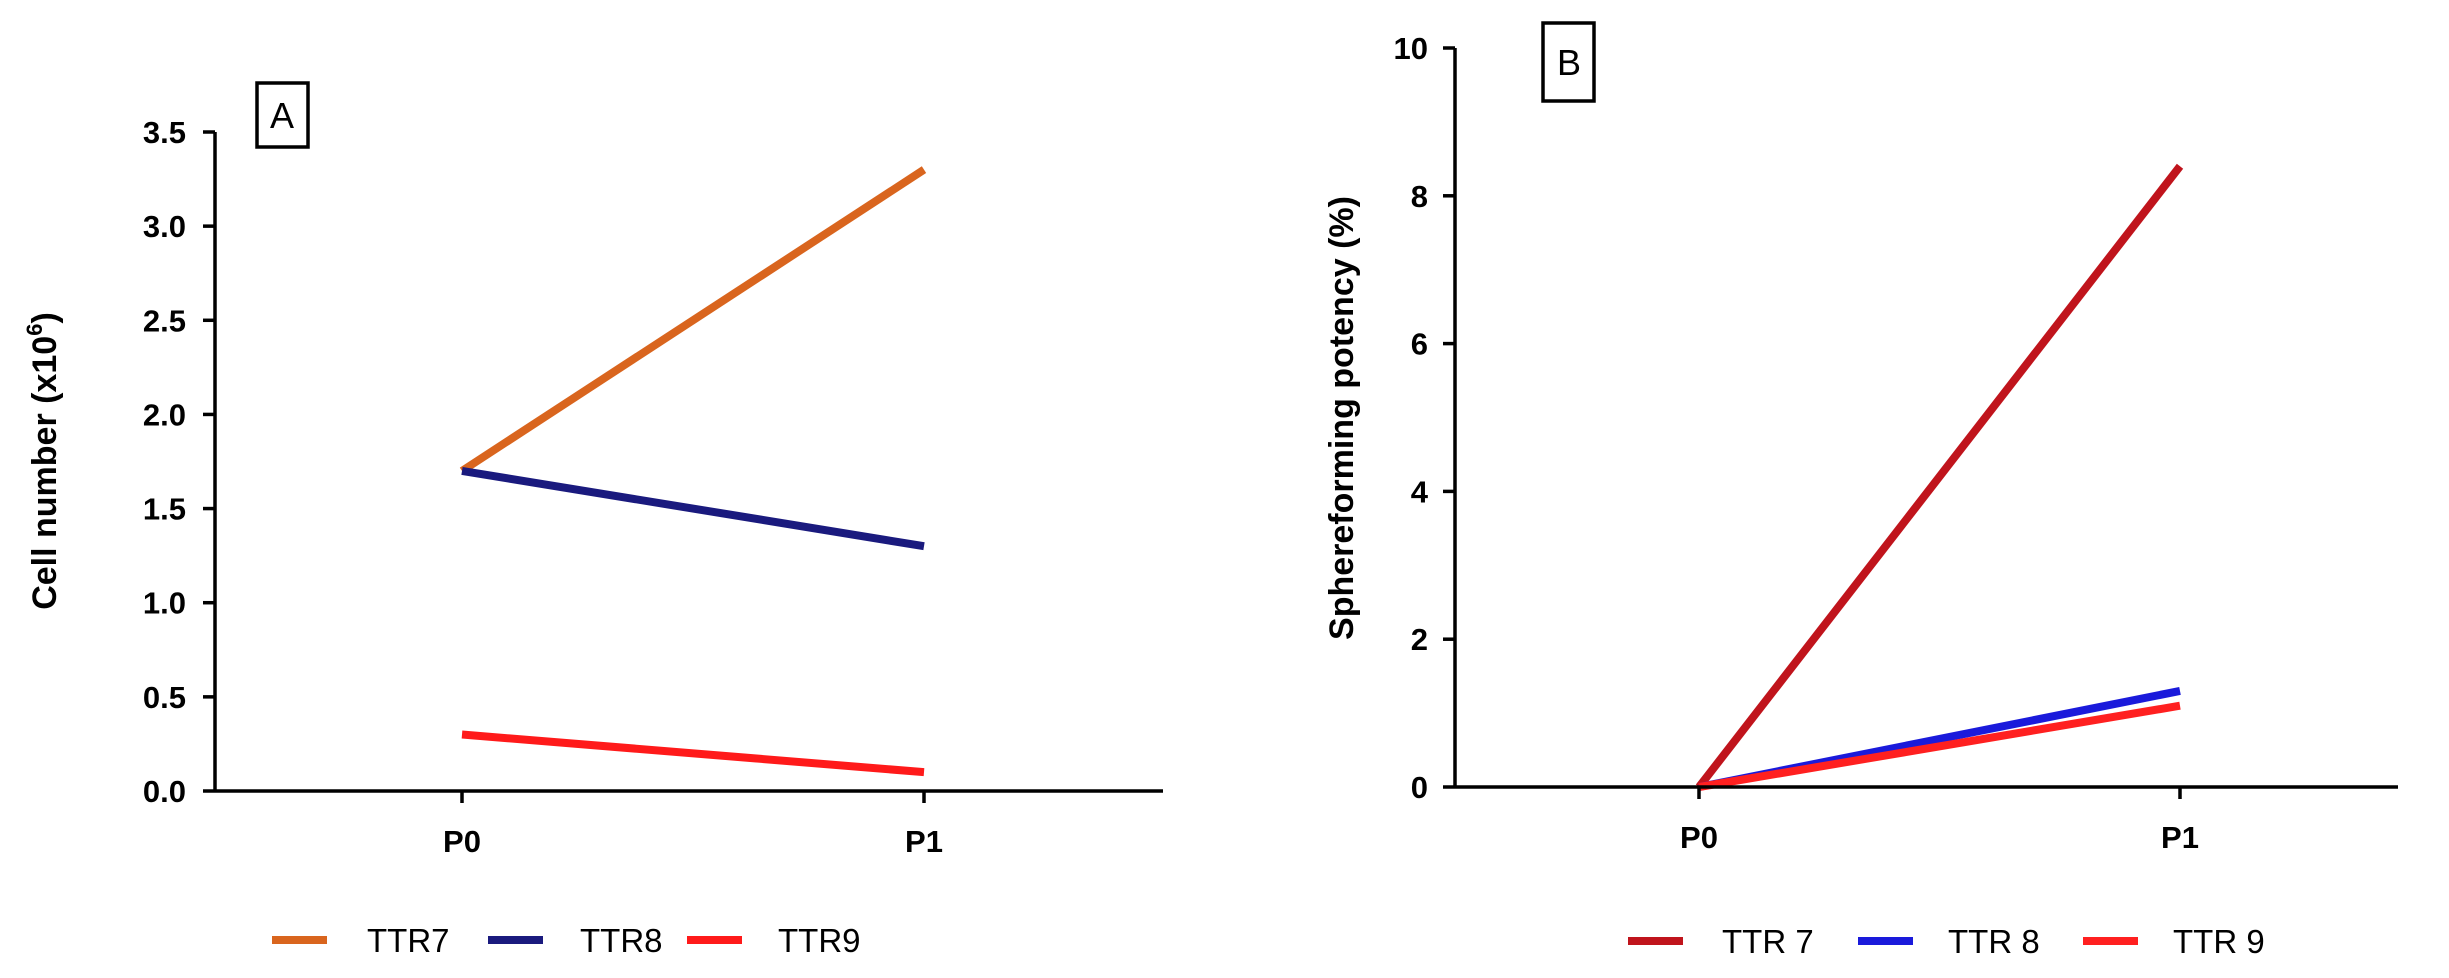  What do you see at coordinates (1419, 787) in the screenshot?
I see `panel-b-y-tick-label: 0` at bounding box center [1419, 787].